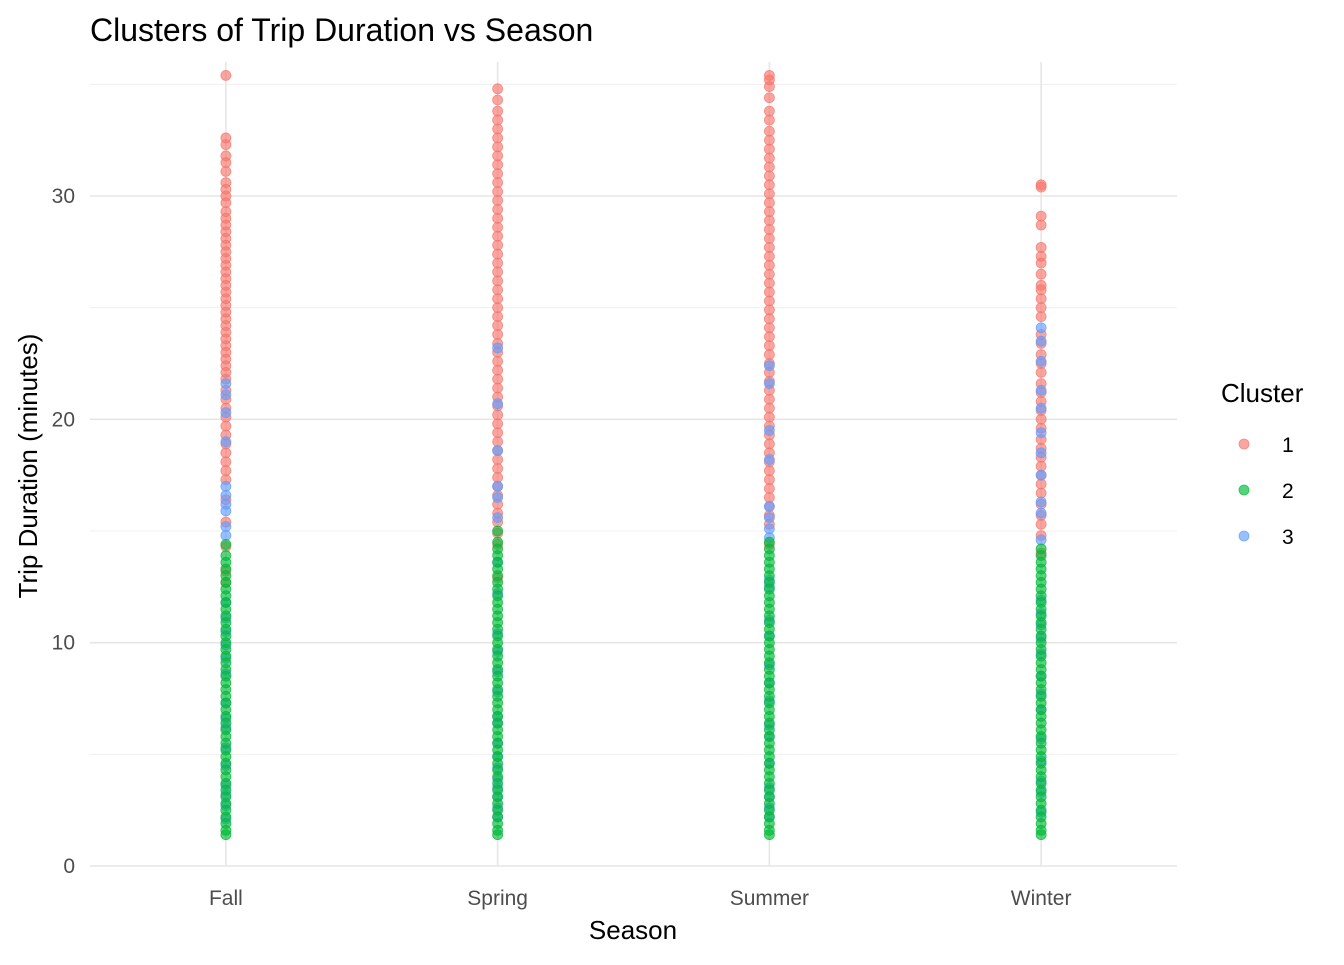  I want to click on legend-label-cluster-2: 2, so click(1288, 491).